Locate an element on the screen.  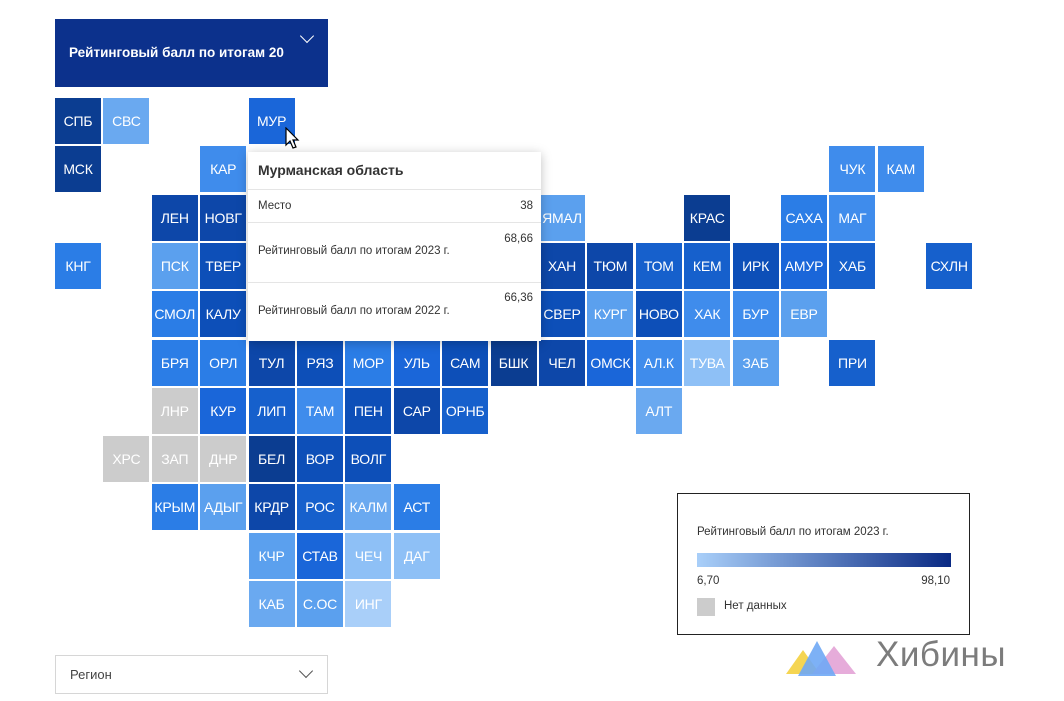
region-tile: СВЕР is located at coordinates (562, 314).